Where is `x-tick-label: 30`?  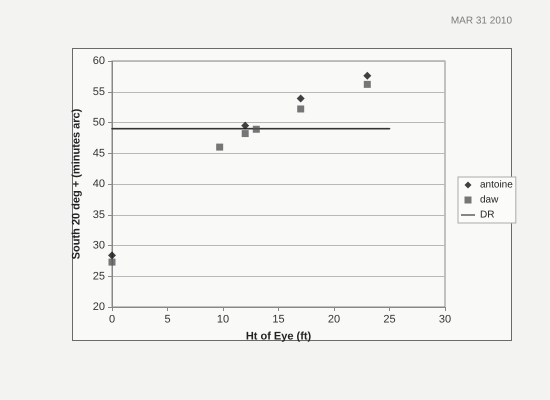 x-tick-label: 30 is located at coordinates (445, 320).